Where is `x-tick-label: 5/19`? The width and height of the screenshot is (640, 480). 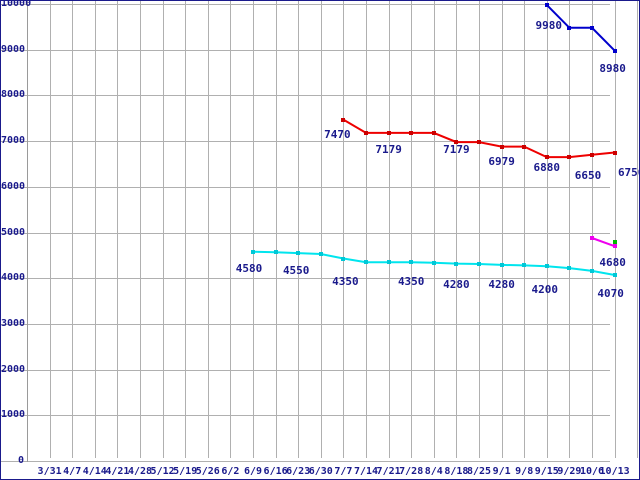 x-tick-label: 5/19 is located at coordinates (185, 471).